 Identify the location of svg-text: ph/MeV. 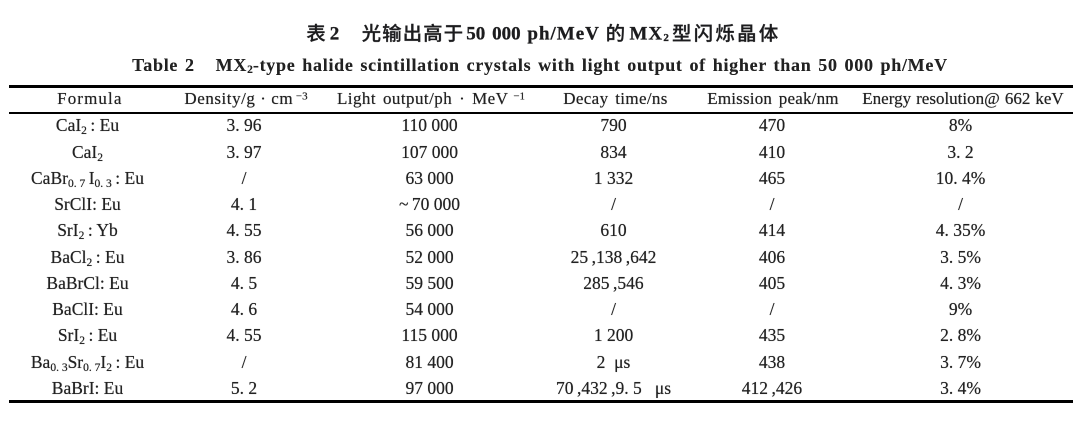
(563, 33).